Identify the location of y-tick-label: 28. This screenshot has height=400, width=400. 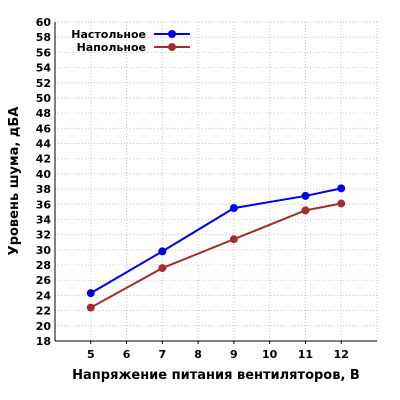
(43, 265).